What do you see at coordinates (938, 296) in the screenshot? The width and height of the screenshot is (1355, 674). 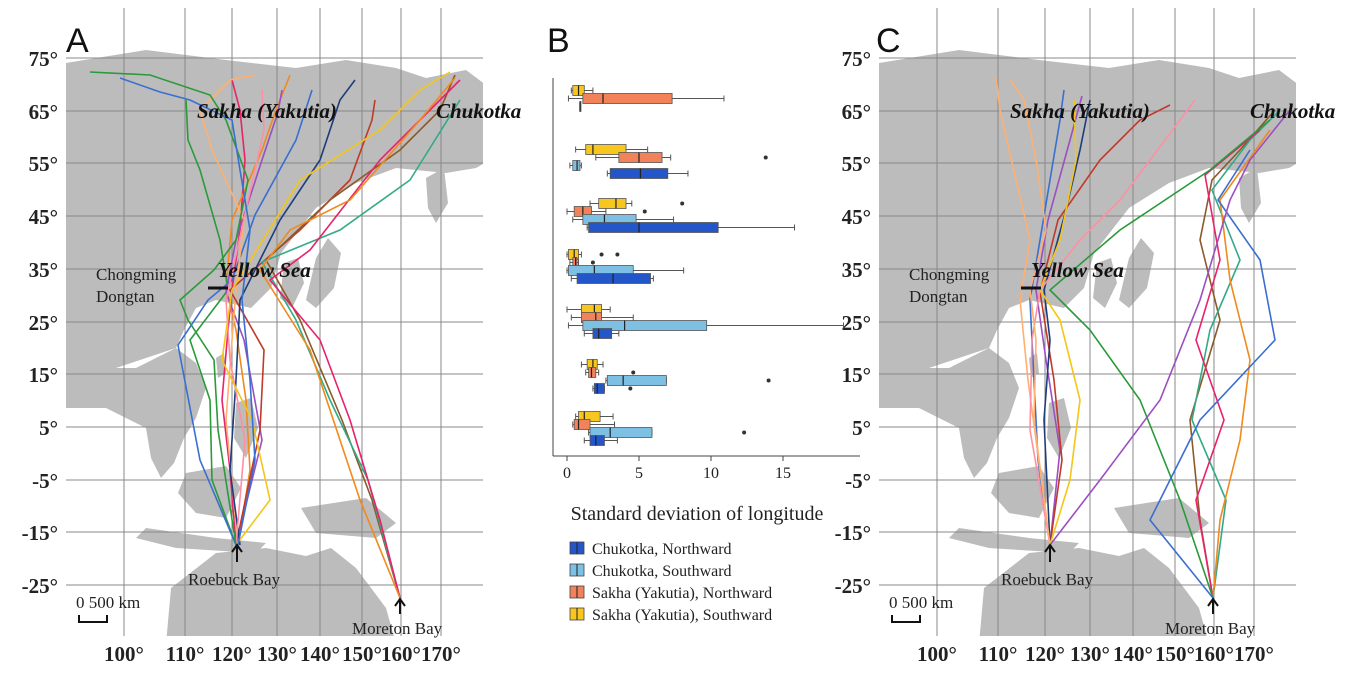 I see `site-dongtan-c: Dongtan` at bounding box center [938, 296].